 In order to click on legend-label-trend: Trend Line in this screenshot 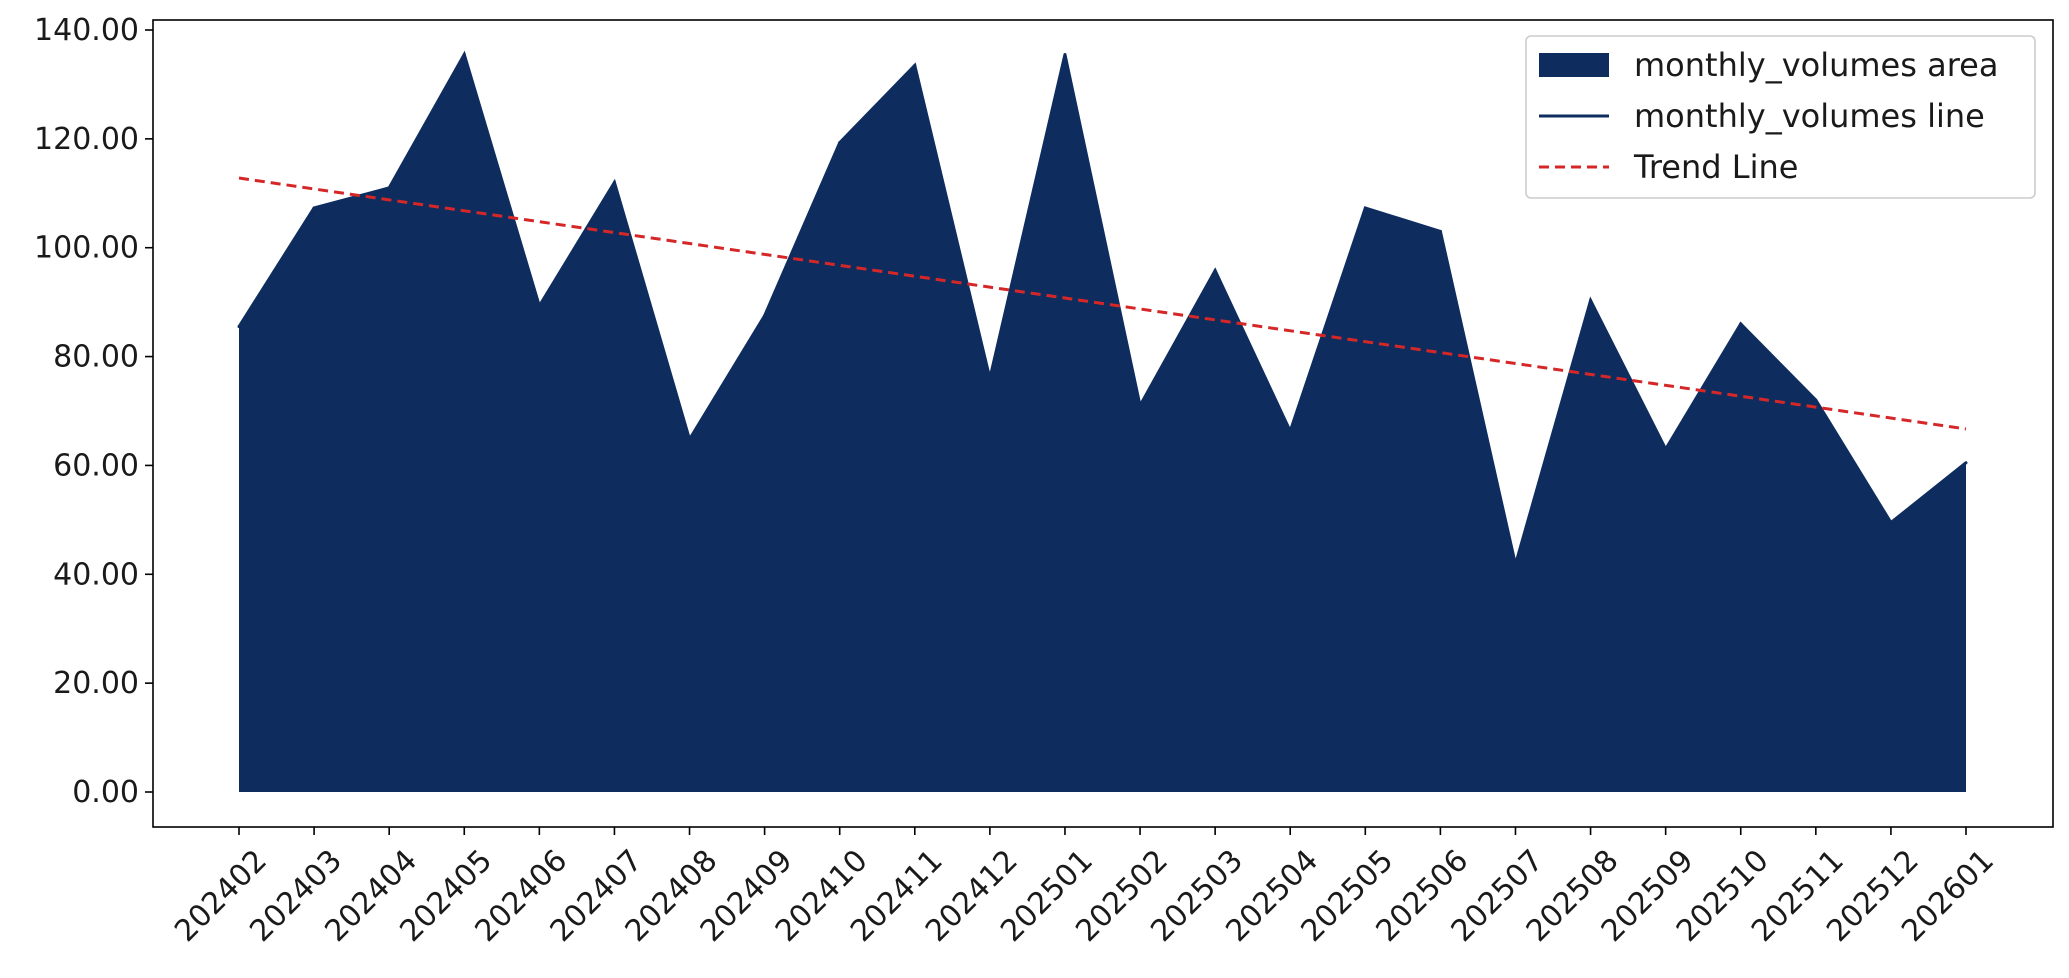, I will do `click(1715, 167)`.